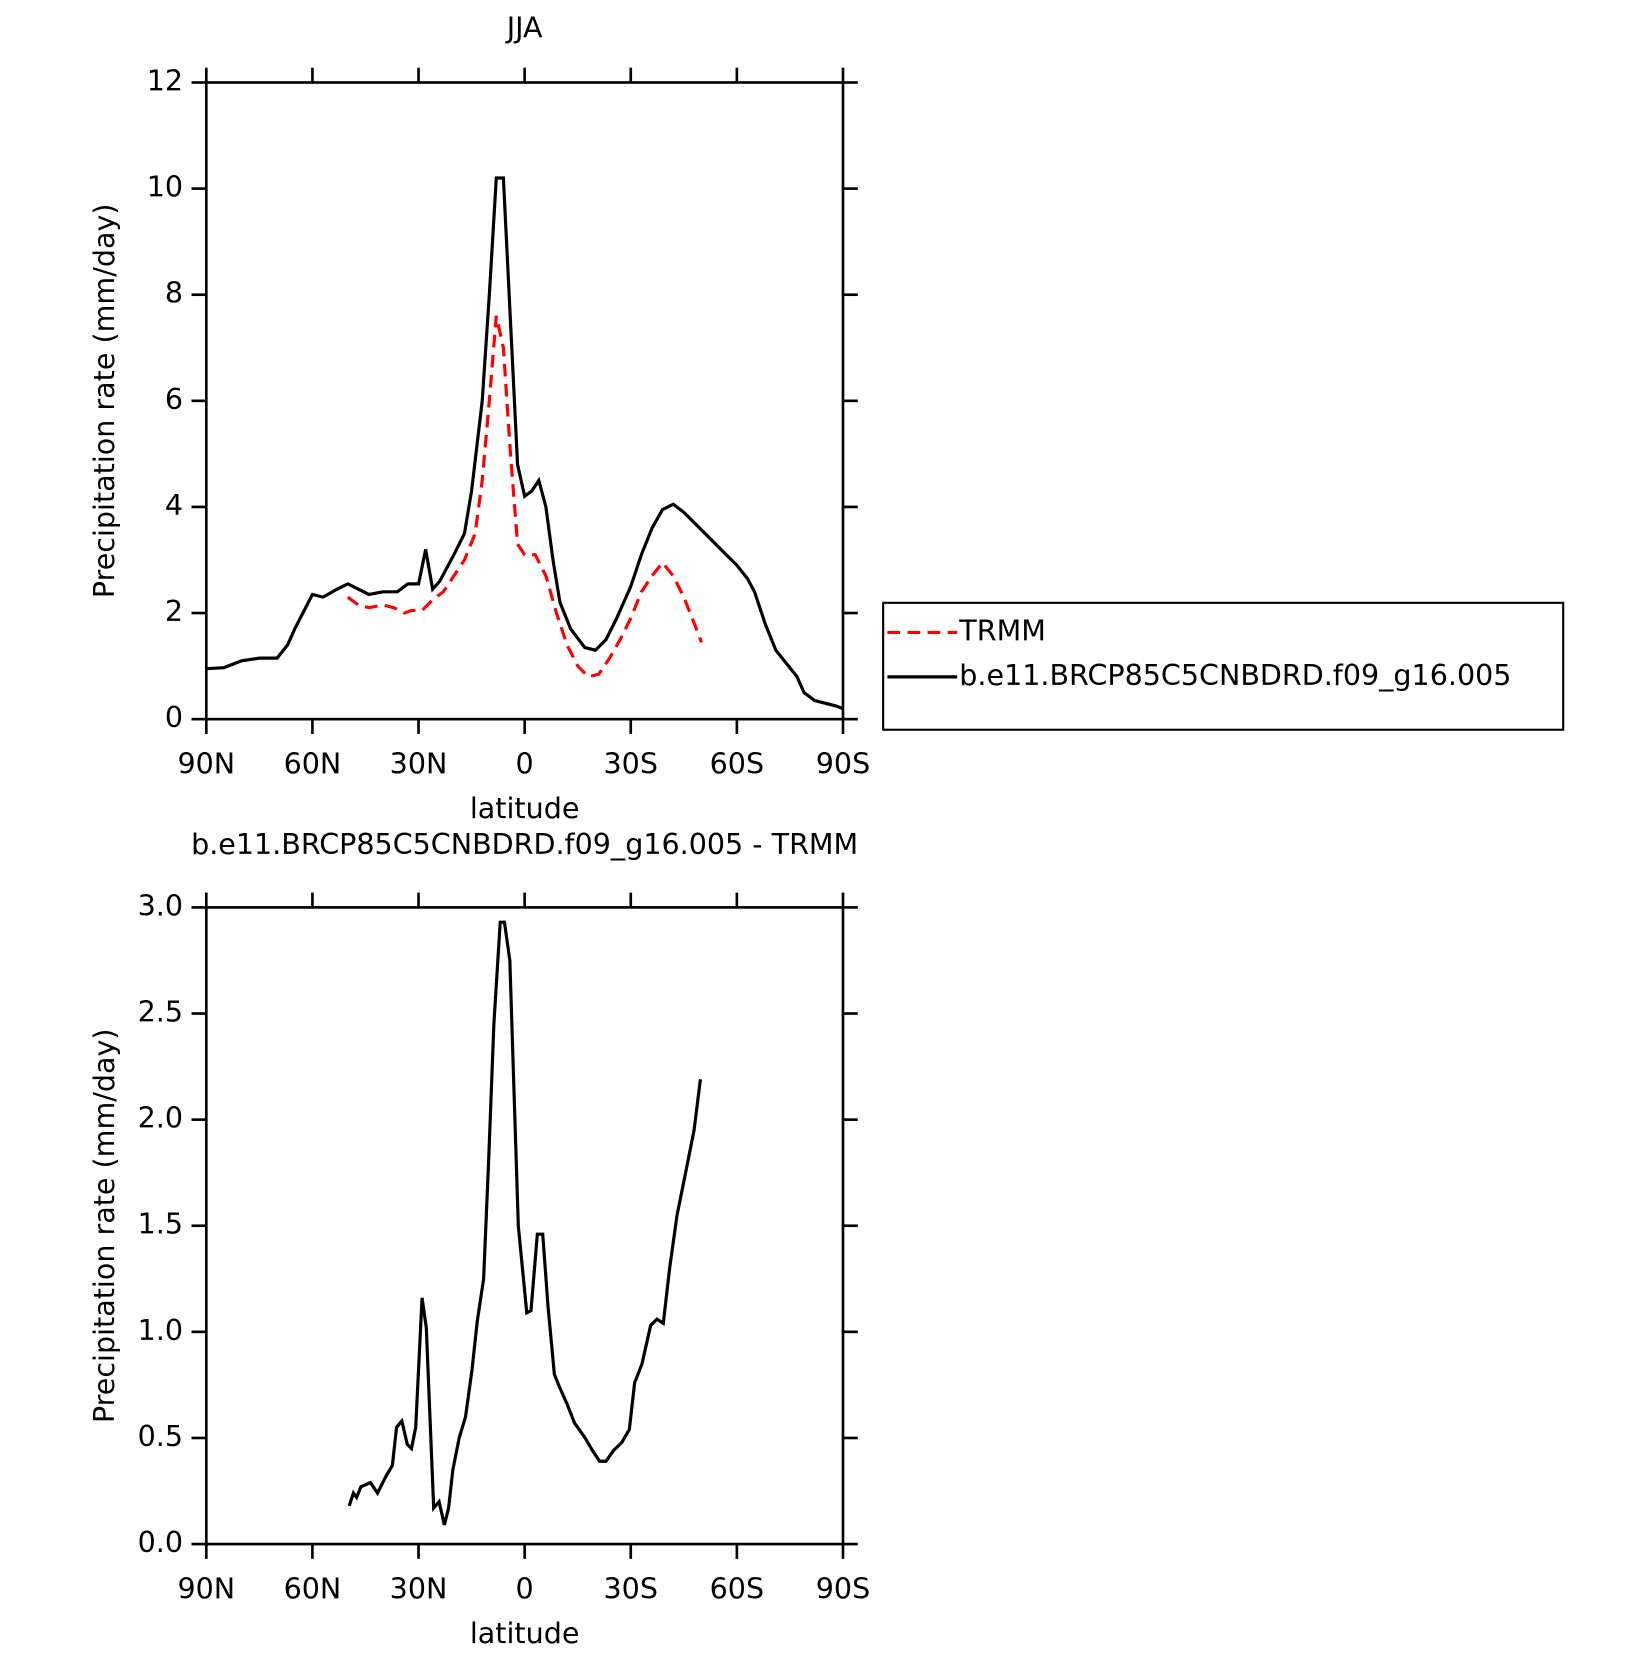 The width and height of the screenshot is (1650, 1653). What do you see at coordinates (524, 844) in the screenshot?
I see `chart-title: b.e11.BRCP85C5CNBDRD.f09_g16.005 - TRMM` at bounding box center [524, 844].